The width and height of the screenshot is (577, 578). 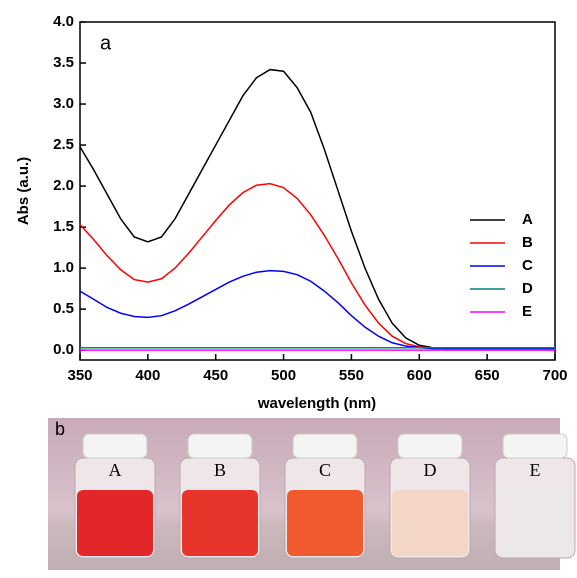 What do you see at coordinates (63, 308) in the screenshot?
I see `y-tick-label: 0.5` at bounding box center [63, 308].